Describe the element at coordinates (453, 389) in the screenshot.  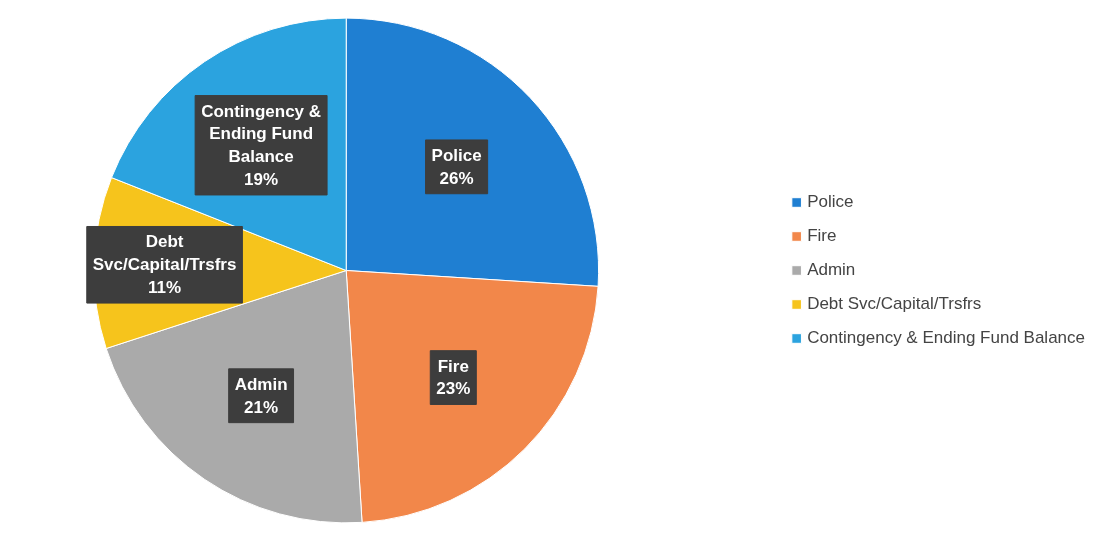
I see `data-label: 23%` at that location.